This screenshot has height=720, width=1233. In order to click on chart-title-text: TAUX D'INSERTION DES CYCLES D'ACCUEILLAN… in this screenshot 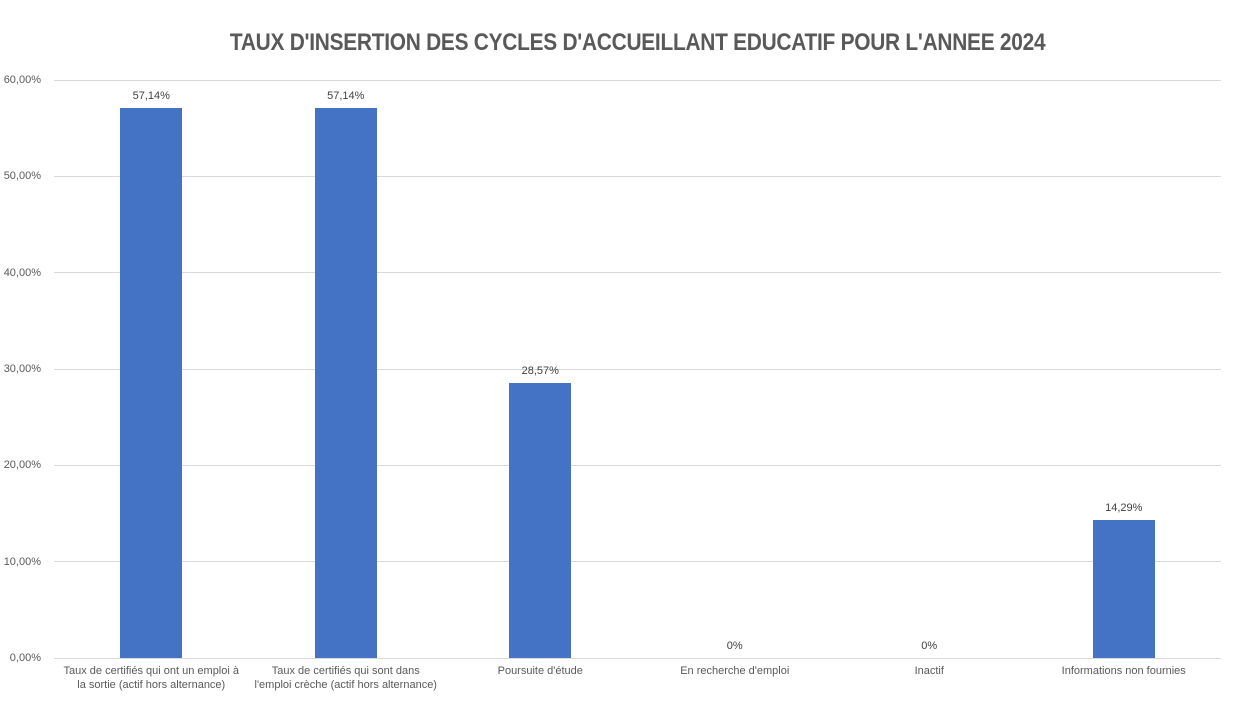, I will do `click(637, 42)`.